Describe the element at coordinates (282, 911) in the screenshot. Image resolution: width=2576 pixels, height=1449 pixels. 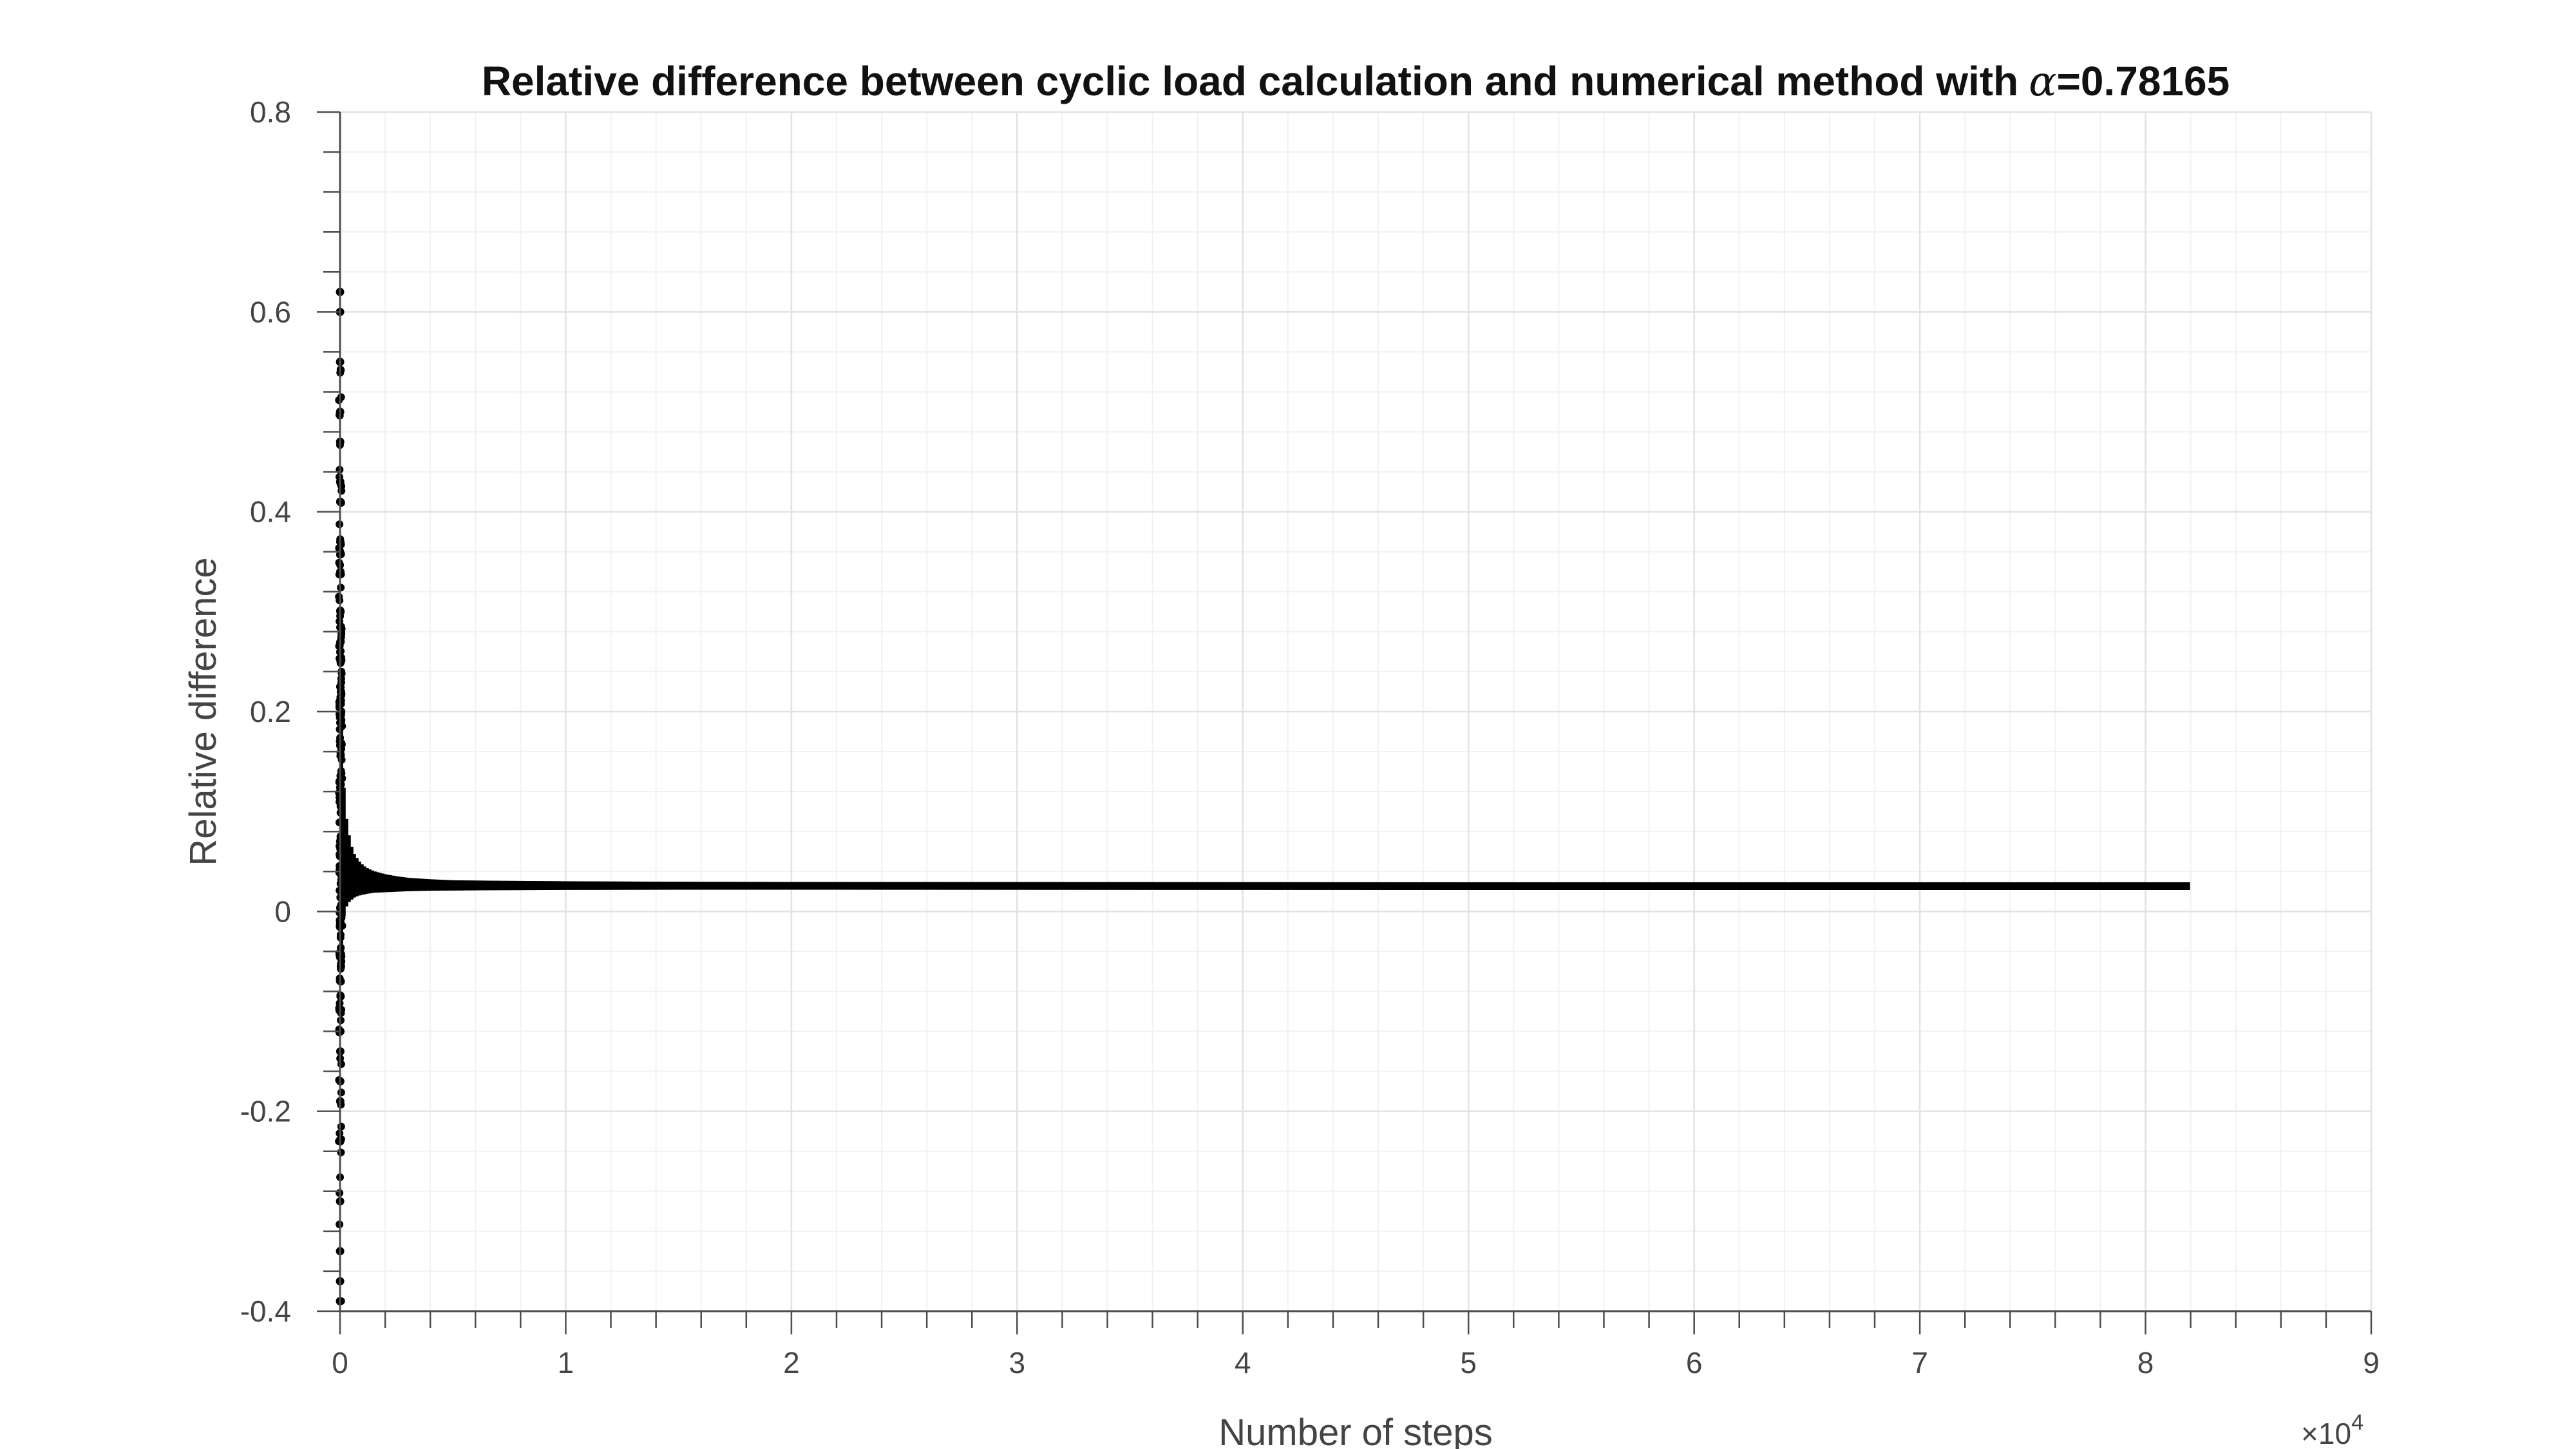
I see `y-tick-label: 0` at that location.